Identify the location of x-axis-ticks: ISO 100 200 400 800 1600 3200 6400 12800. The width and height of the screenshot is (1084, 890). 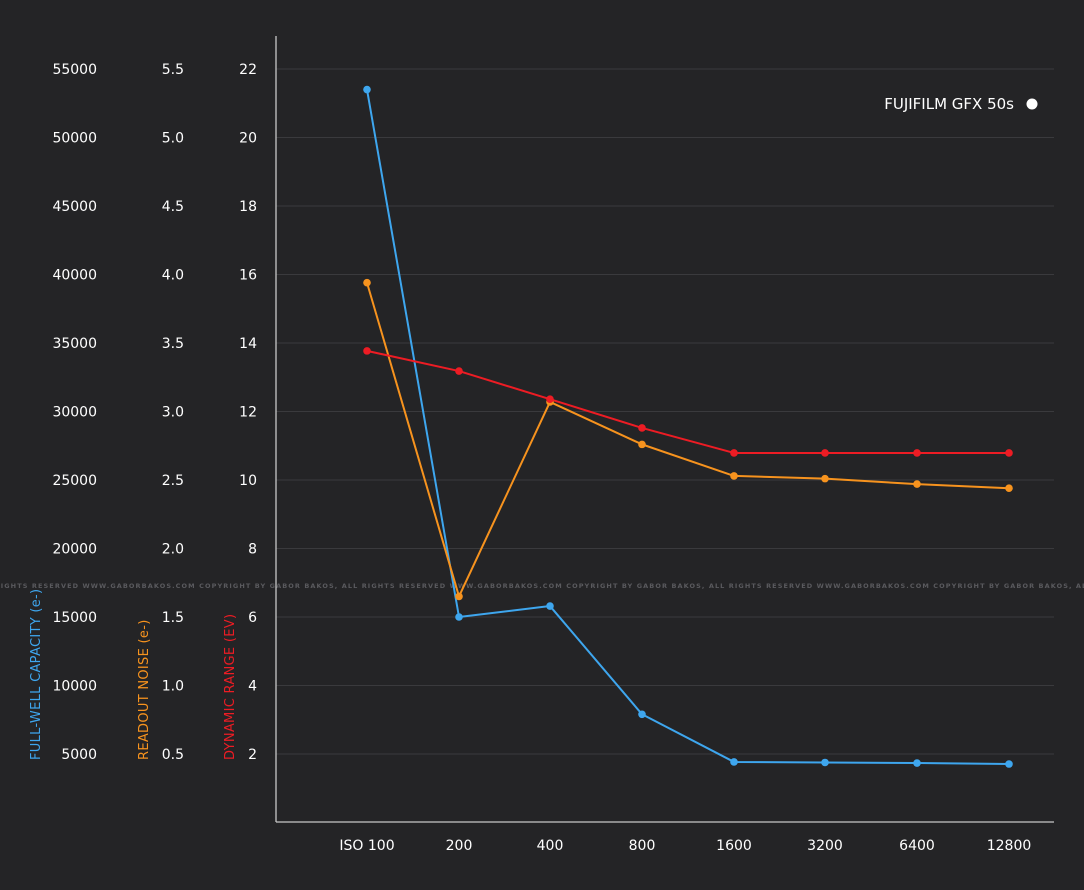
(685, 846).